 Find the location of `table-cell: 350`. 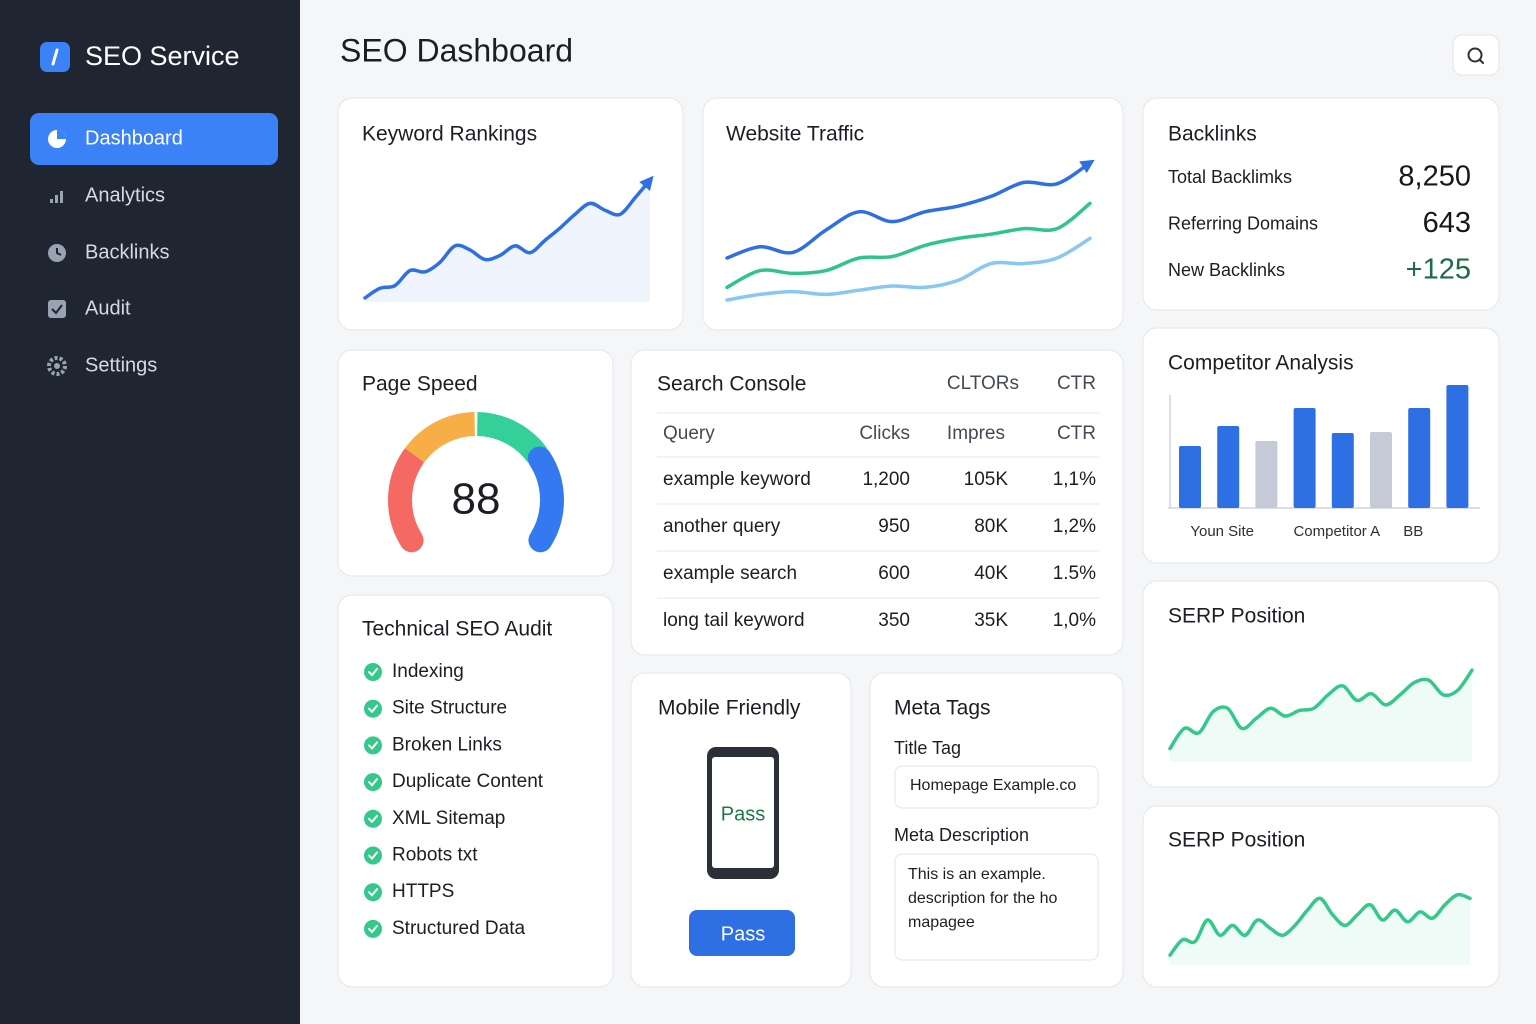

table-cell: 350 is located at coordinates (894, 620).